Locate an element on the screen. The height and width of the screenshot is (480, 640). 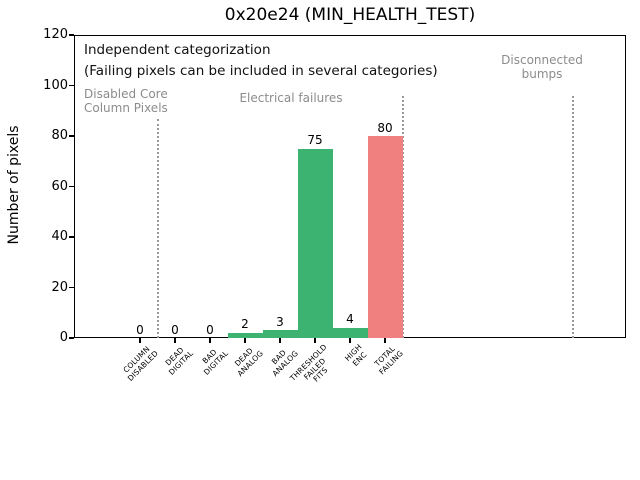
bar-value-label: 75 is located at coordinates (315, 140).